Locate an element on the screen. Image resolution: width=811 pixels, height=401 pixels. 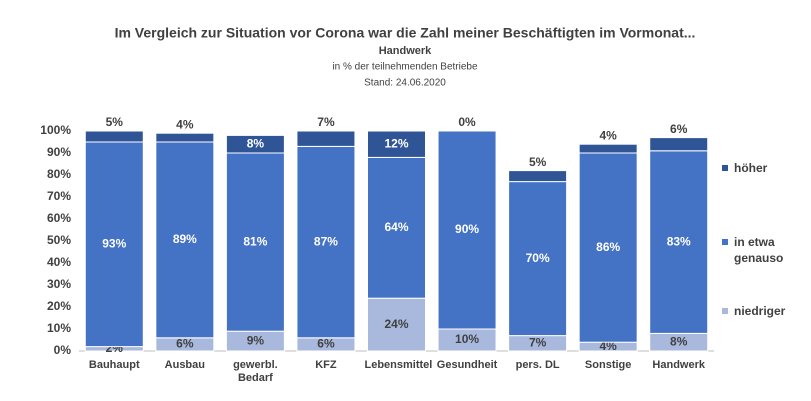
y-tick-label: 90% is located at coordinates (59, 152).